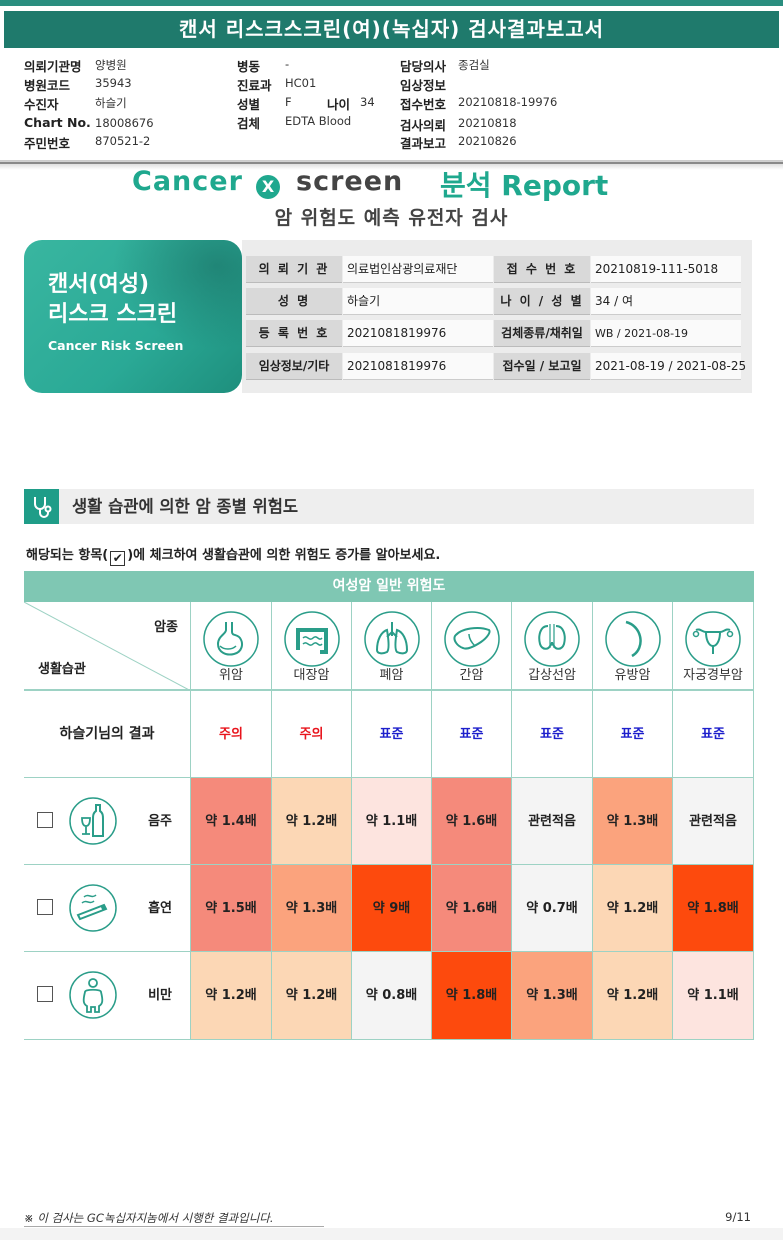 Image resolution: width=783 pixels, height=1240 pixels. I want to click on lung-icon, so click(391, 639).